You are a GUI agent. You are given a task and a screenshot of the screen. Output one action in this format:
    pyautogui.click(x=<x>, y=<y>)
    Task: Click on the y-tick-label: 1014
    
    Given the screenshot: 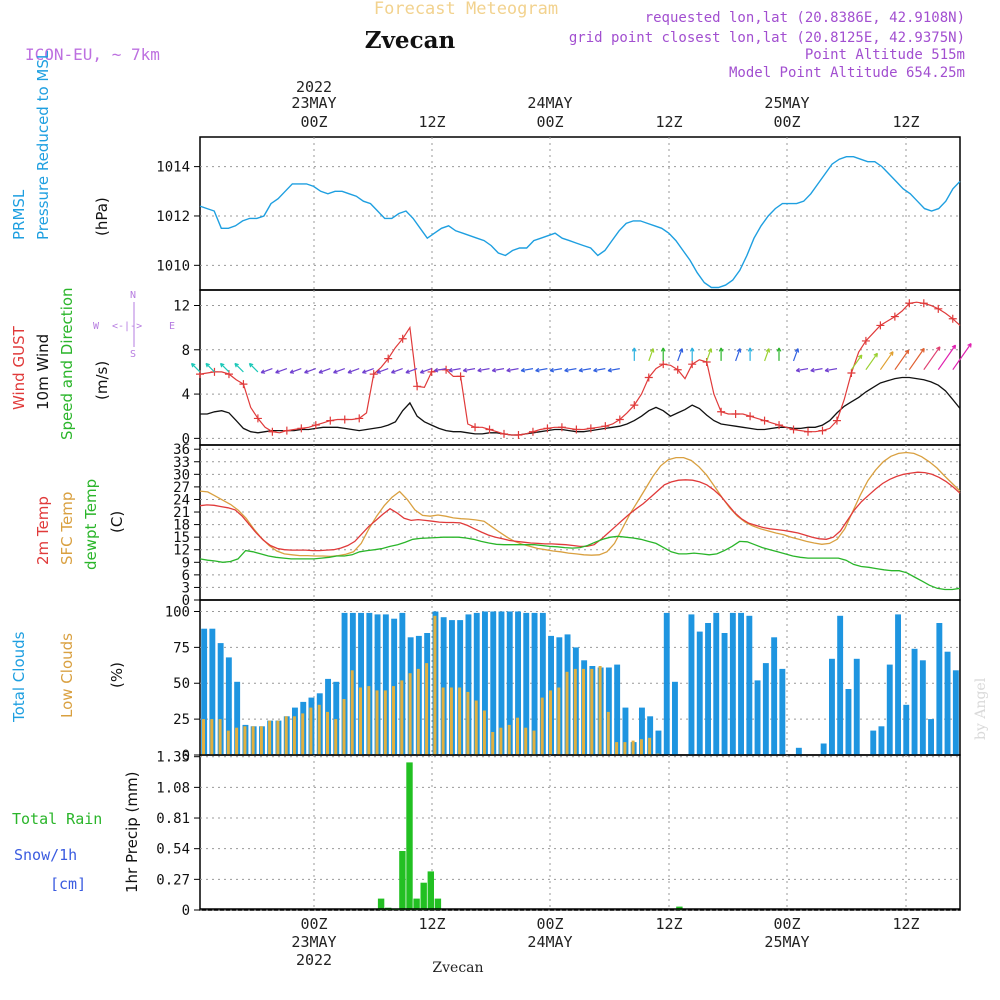 What is the action you would take?
    pyautogui.click(x=173, y=168)
    